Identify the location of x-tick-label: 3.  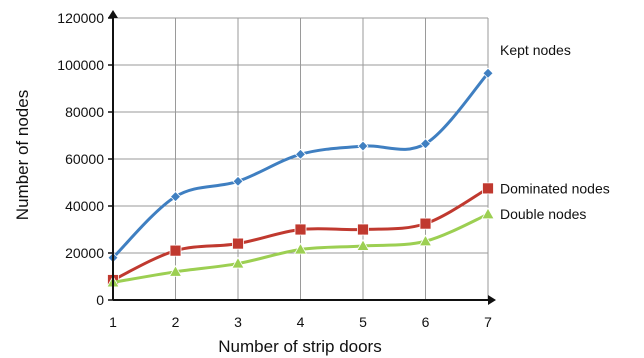
(238, 322).